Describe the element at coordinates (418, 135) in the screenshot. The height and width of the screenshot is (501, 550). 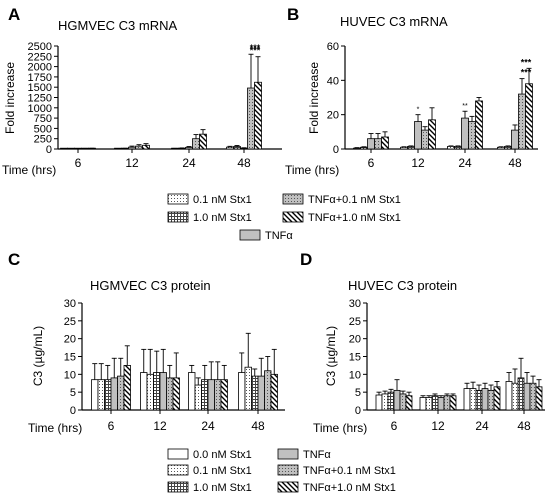
I see `panel-b-bar-tnf-t12` at that location.